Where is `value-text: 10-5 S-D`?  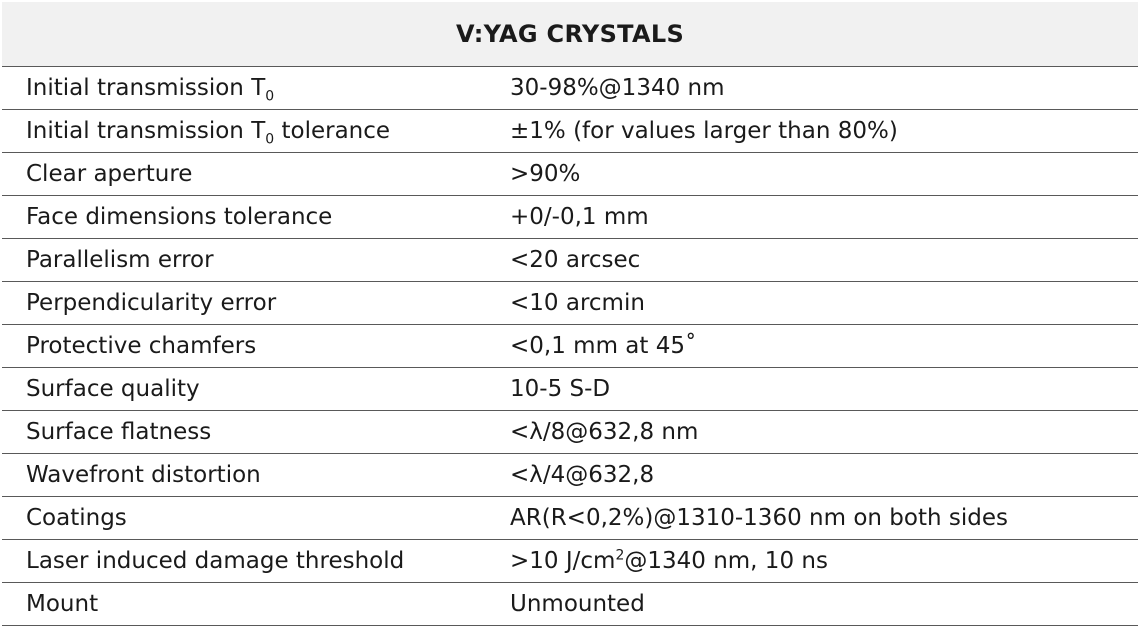 value-text: 10-5 S-D is located at coordinates (560, 389).